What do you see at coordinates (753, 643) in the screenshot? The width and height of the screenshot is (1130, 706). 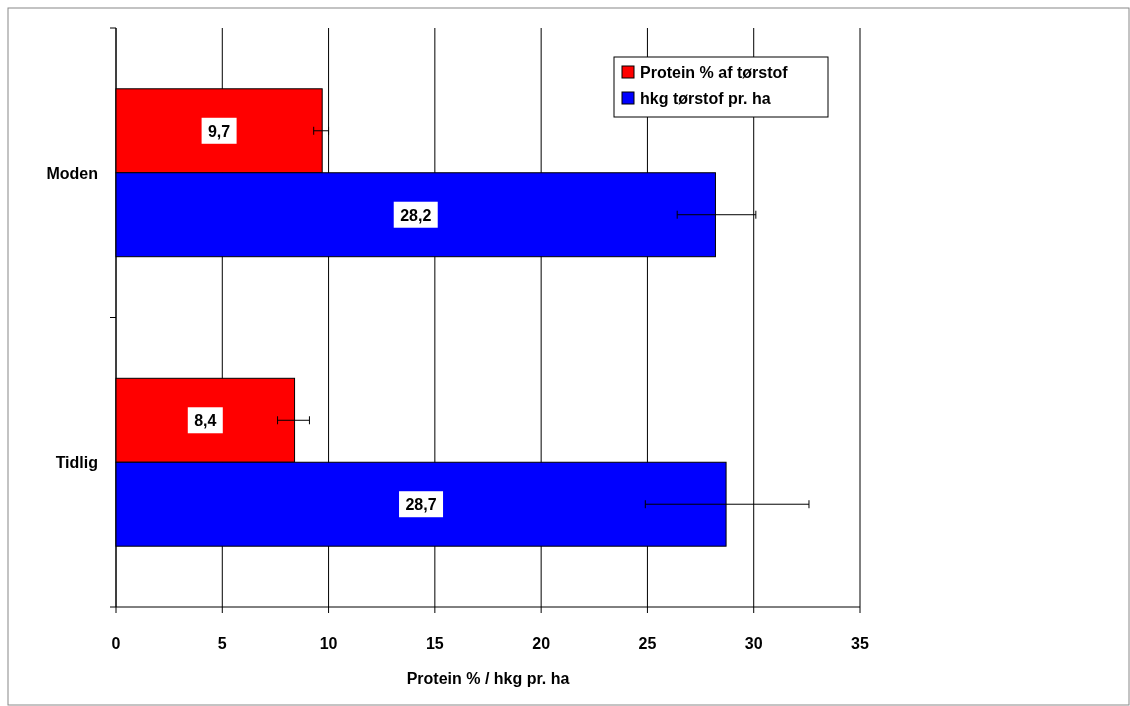 I see `x-tick-label: 30` at bounding box center [753, 643].